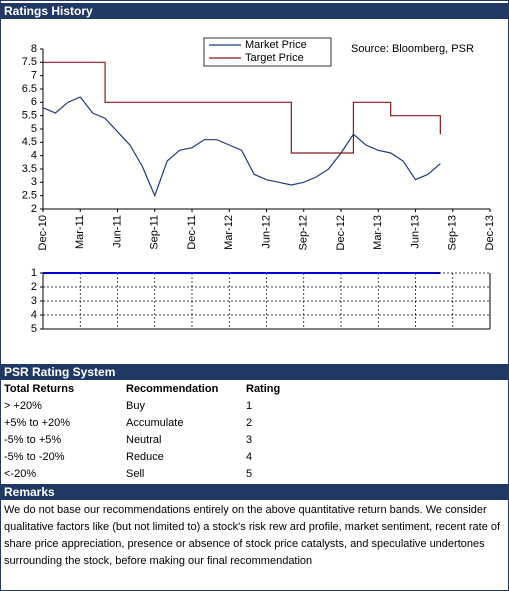  What do you see at coordinates (378, 232) in the screenshot?
I see `x-tick-label: Mar-13` at bounding box center [378, 232].